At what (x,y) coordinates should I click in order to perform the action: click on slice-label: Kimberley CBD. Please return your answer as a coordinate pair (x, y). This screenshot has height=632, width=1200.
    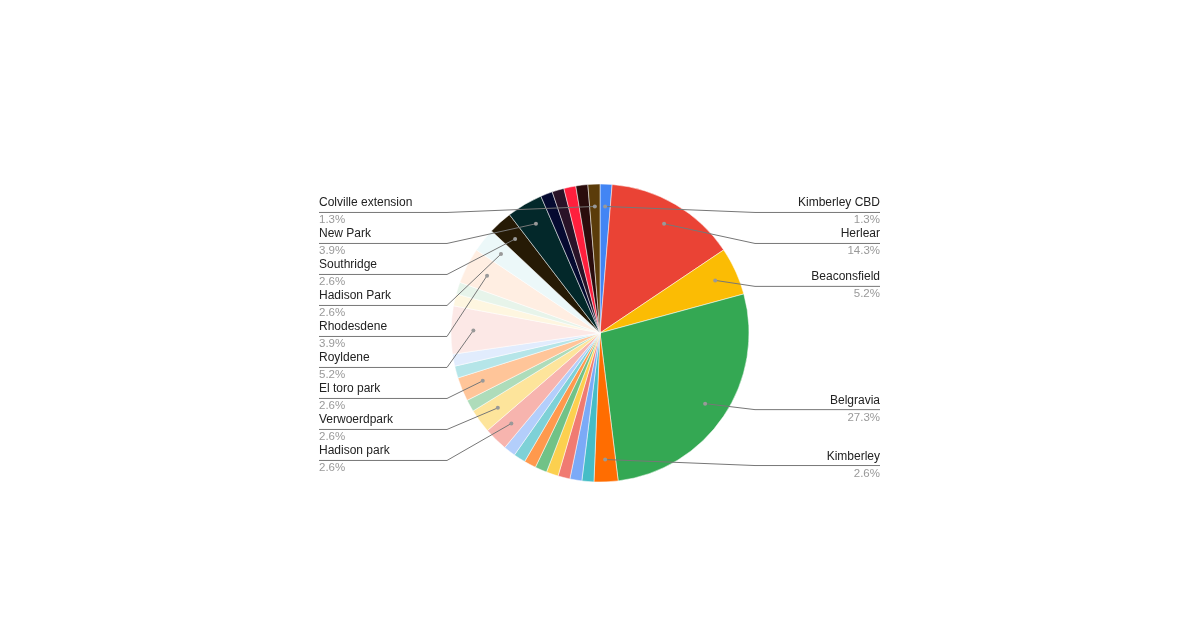
    Looking at the image, I should click on (839, 202).